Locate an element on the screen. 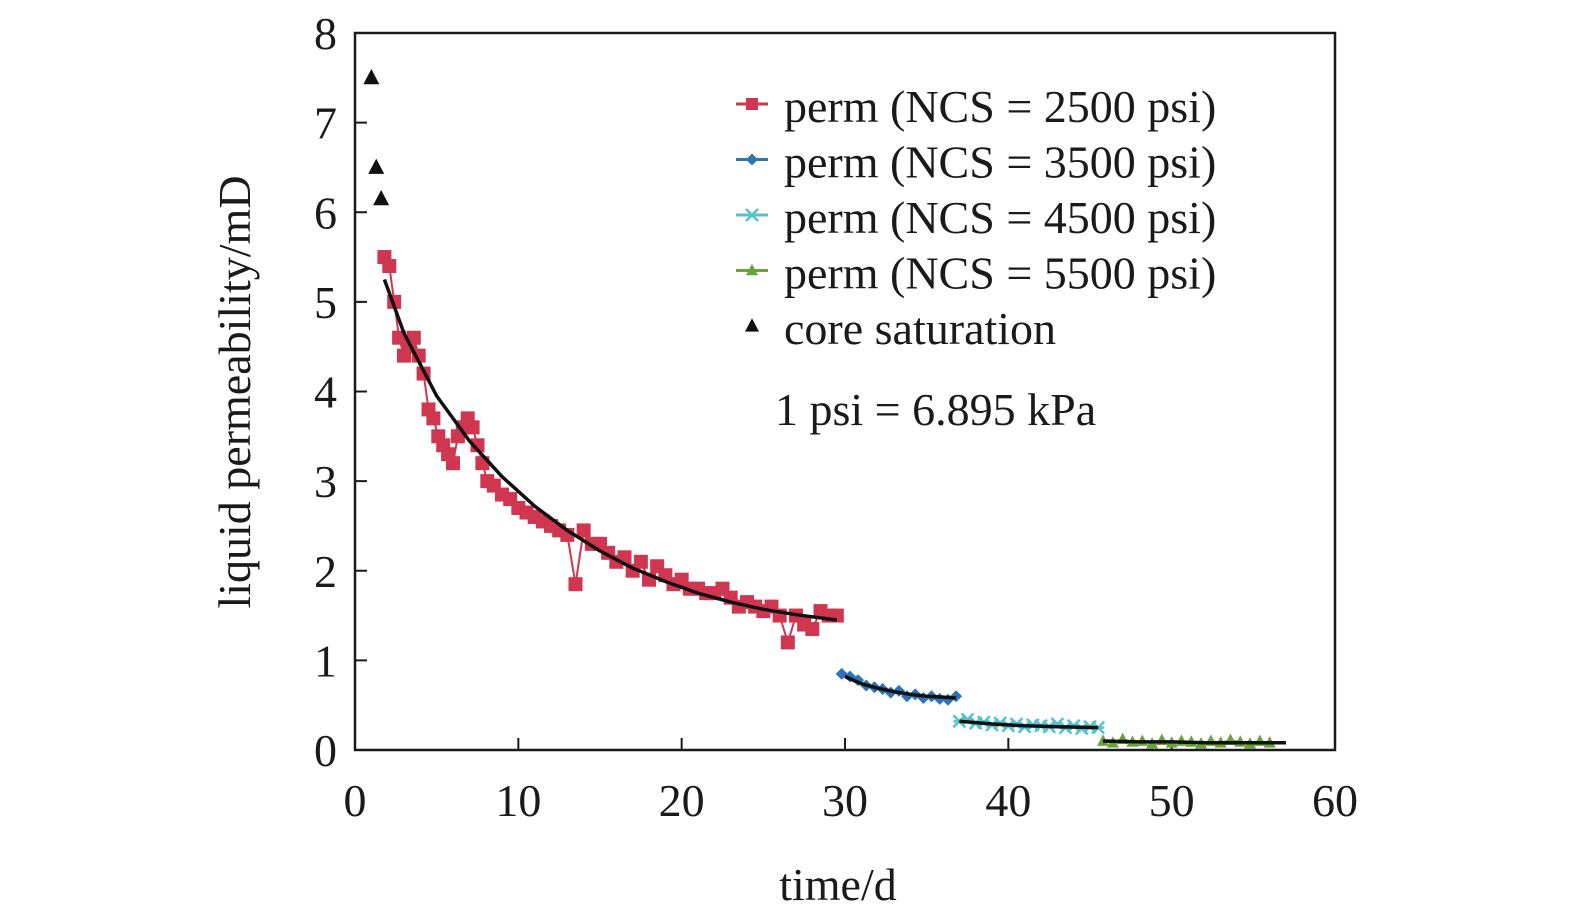 The image size is (1575, 922). legend-label-4: core saturation is located at coordinates (920, 328).